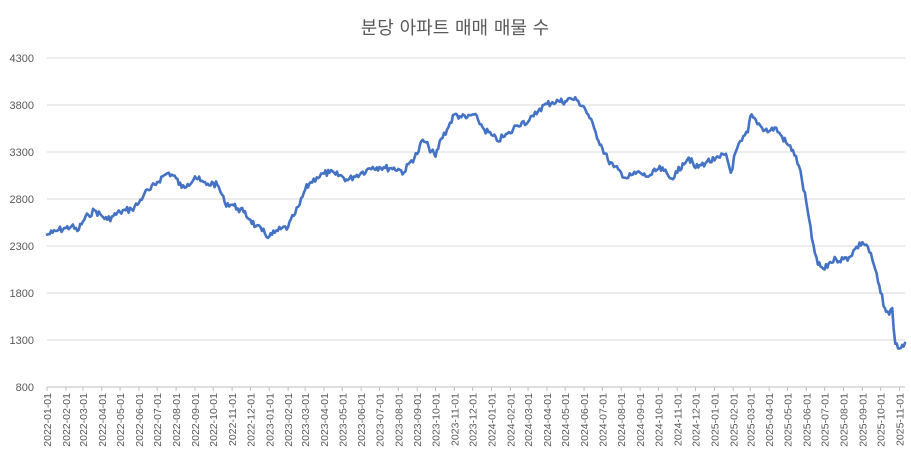 This screenshot has width=911, height=461. What do you see at coordinates (678, 419) in the screenshot?
I see `x-tick-label: 2024-11-01` at bounding box center [678, 419].